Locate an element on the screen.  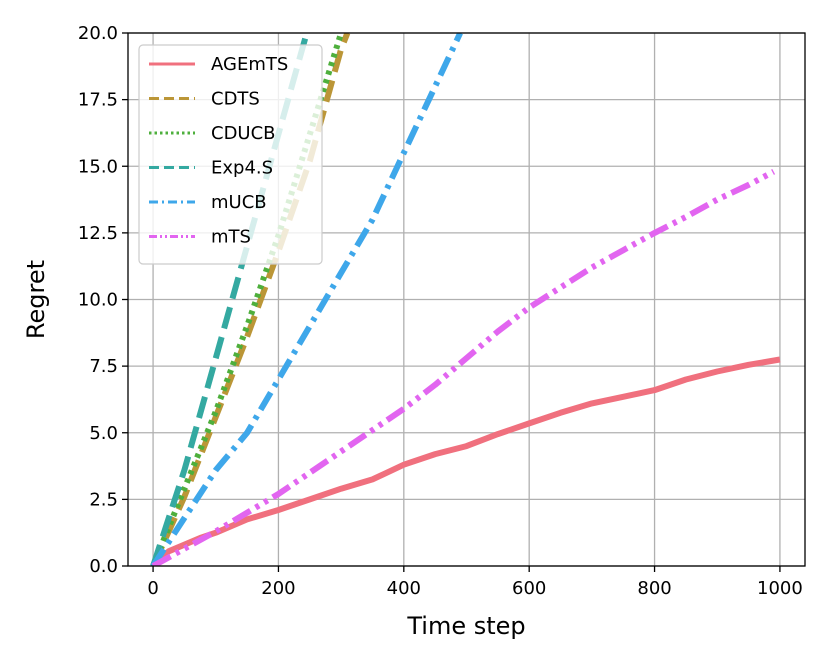
legend: AGEmTS CDTS CDUCB Exp4.S mUCB mTS is located at coordinates (230, 154).